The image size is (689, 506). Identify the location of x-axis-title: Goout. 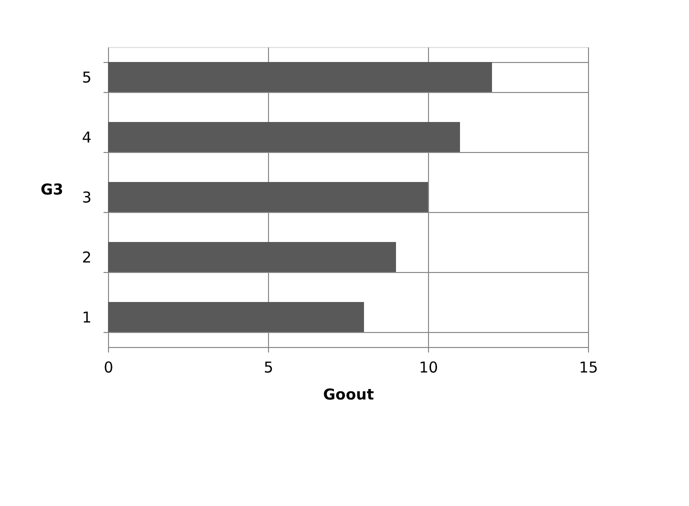
(348, 395).